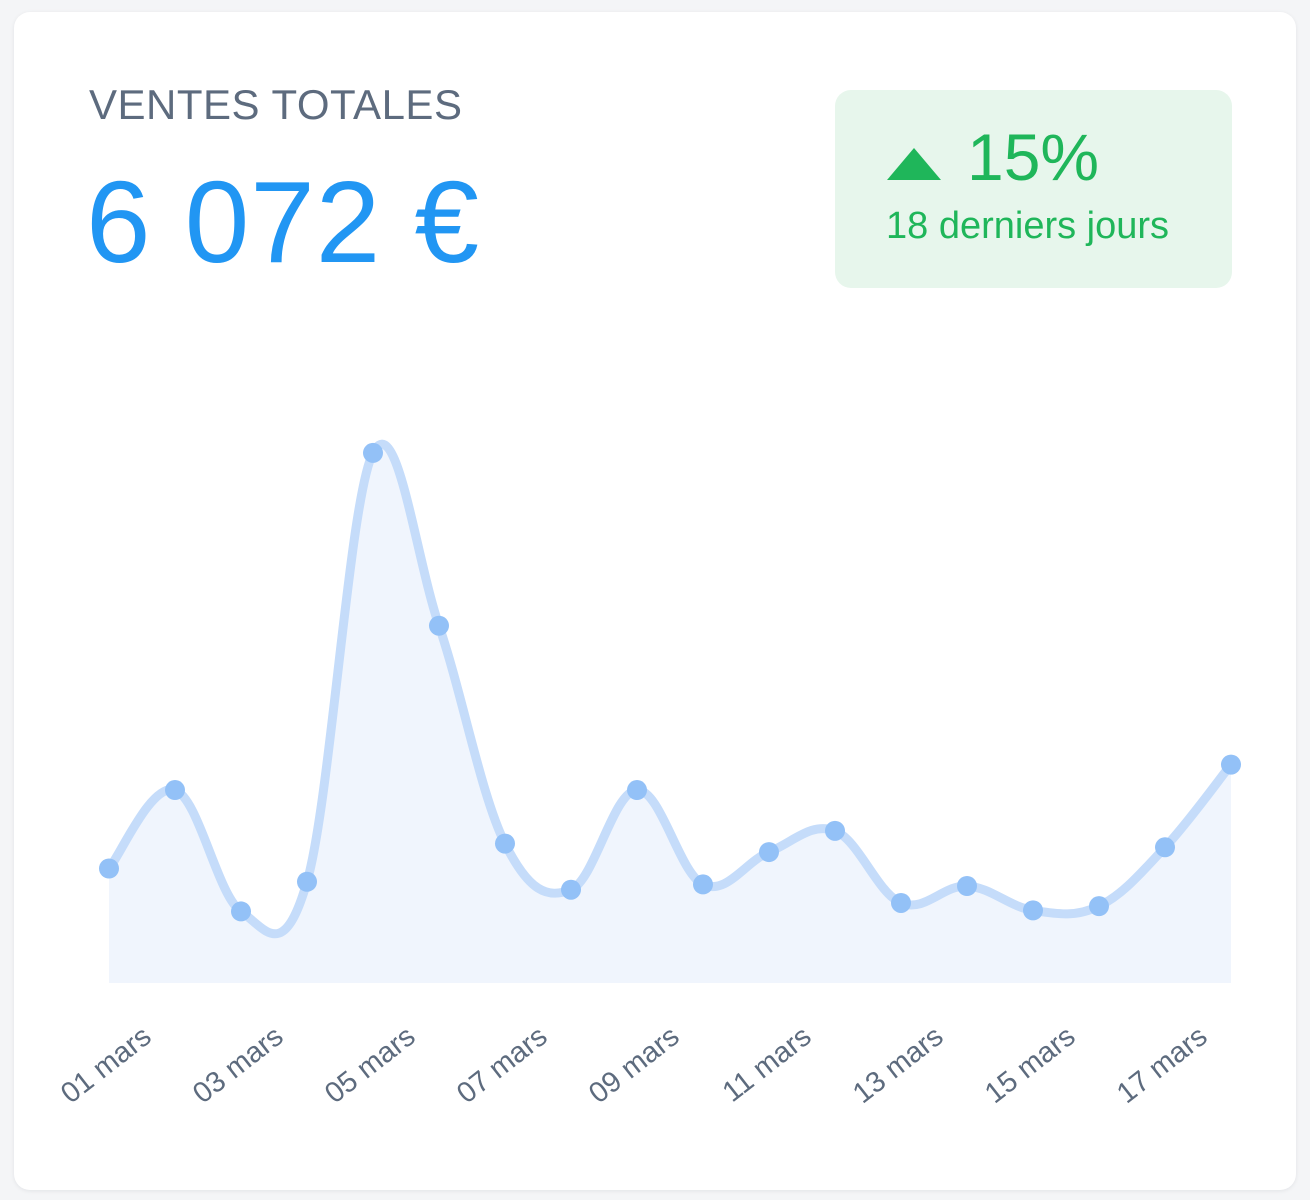 Image resolution: width=1310 pixels, height=1200 pixels. What do you see at coordinates (238, 1065) in the screenshot?
I see `x-tick-label: 03 mars` at bounding box center [238, 1065].